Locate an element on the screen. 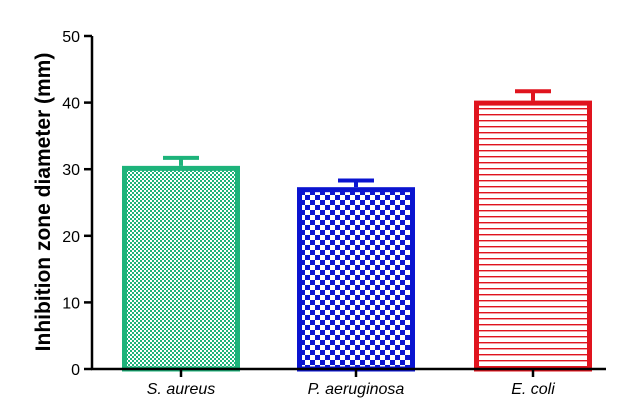 The width and height of the screenshot is (624, 406). x-tick-label-2: E. coli is located at coordinates (533, 389).